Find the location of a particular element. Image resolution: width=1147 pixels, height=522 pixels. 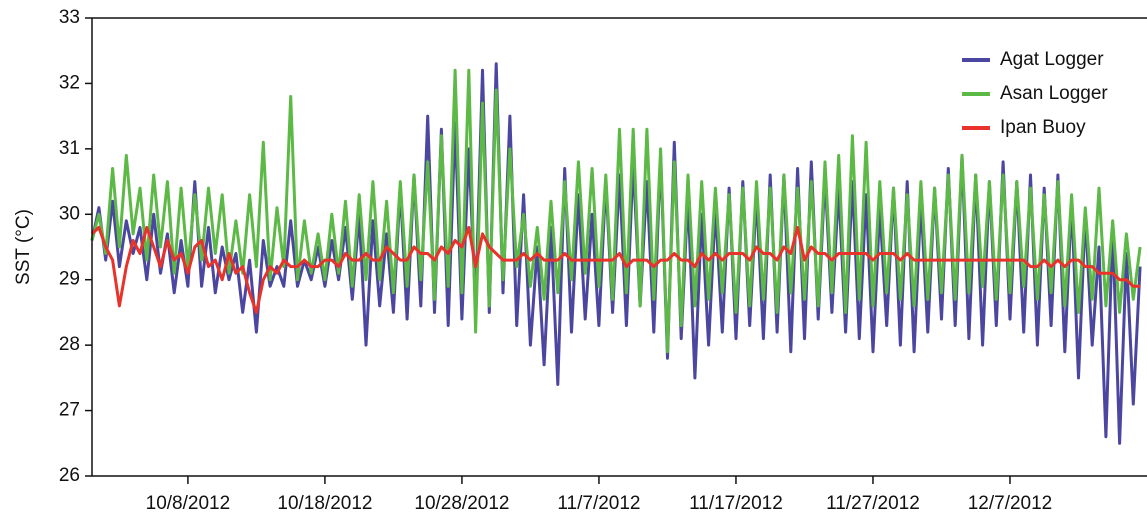

y-tick-label: 27 is located at coordinates (69, 410).